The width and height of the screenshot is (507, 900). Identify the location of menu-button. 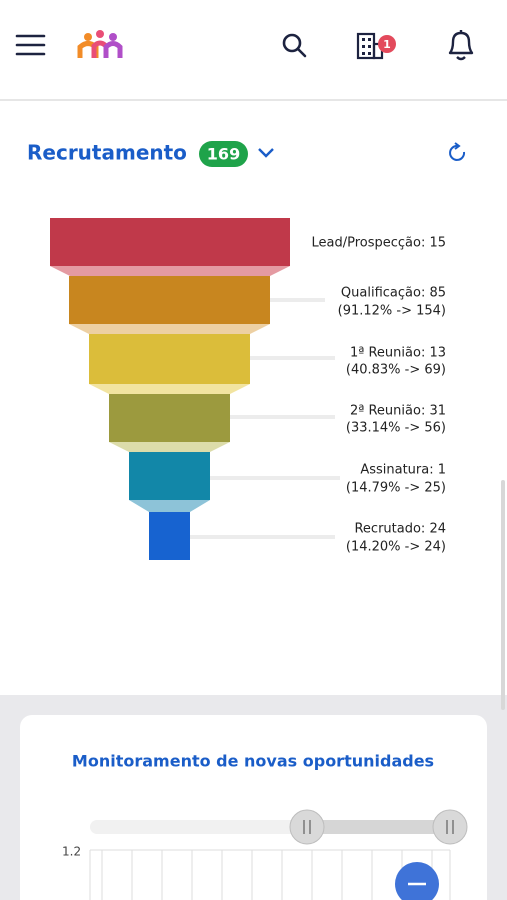
(30, 45).